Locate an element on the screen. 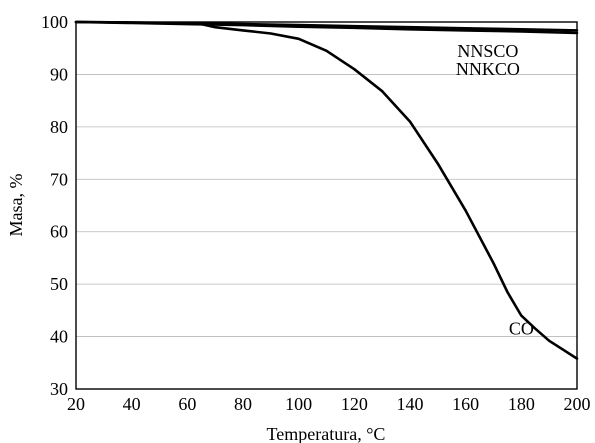 Image resolution: width=595 pixels, height=443 pixels. y-tick-label: 70 is located at coordinates (59, 179).